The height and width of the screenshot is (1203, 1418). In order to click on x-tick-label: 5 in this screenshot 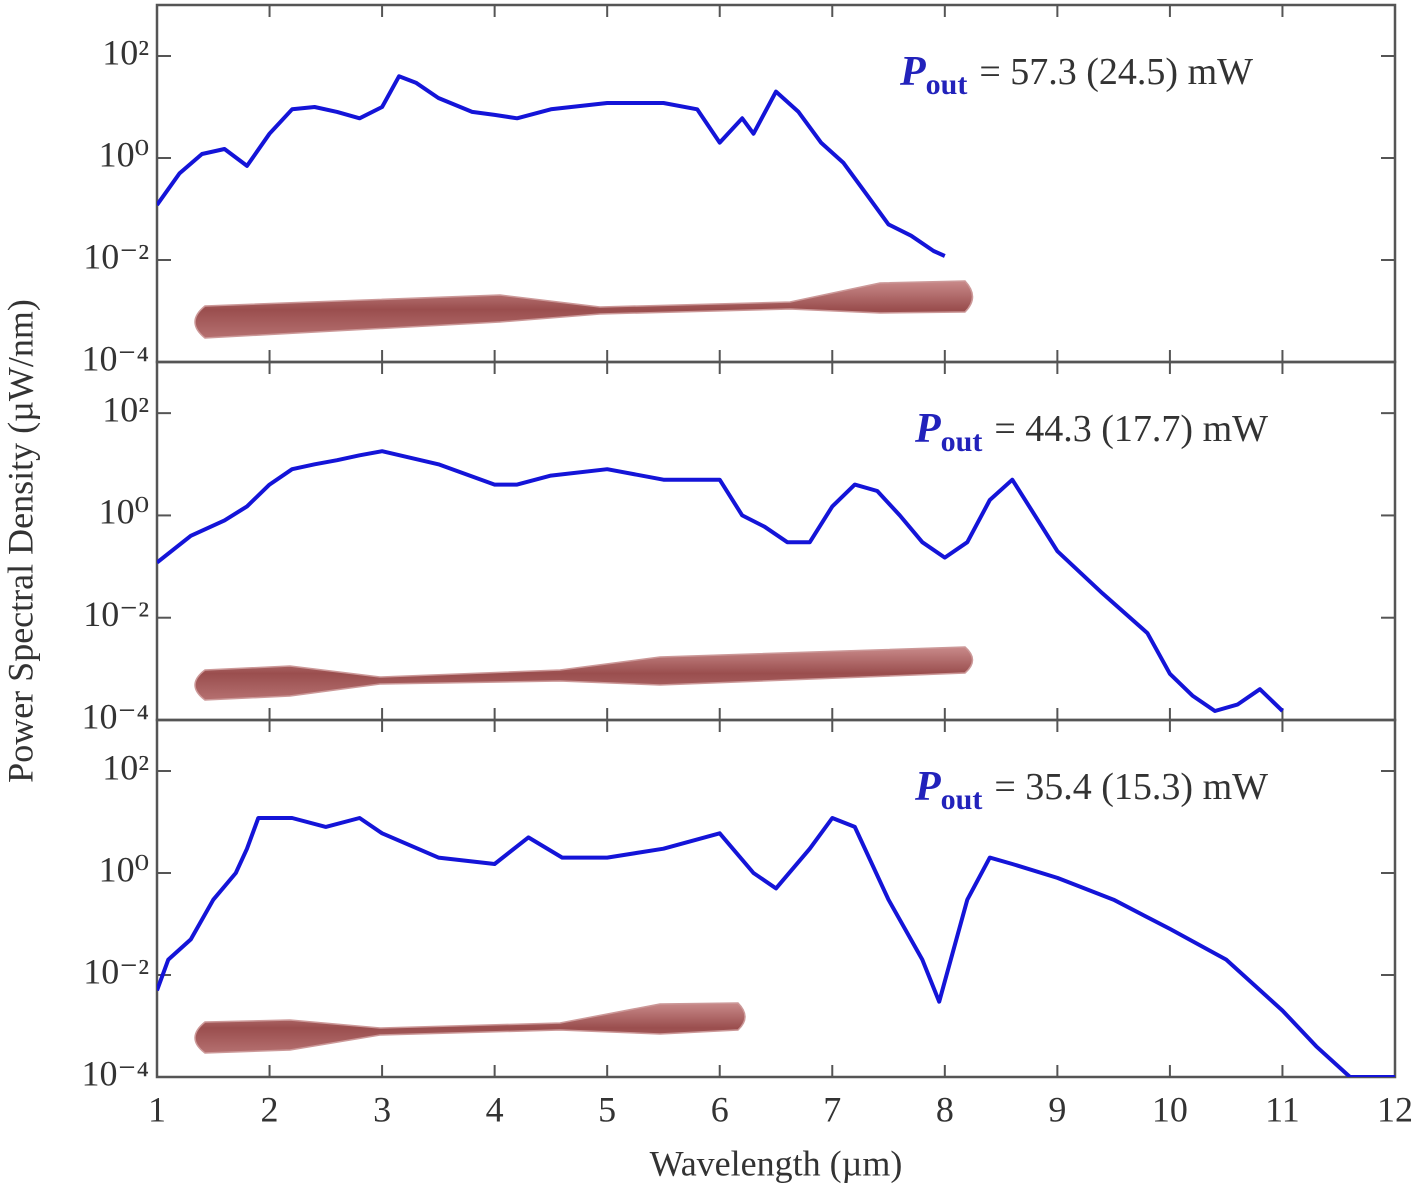, I will do `click(607, 1109)`.